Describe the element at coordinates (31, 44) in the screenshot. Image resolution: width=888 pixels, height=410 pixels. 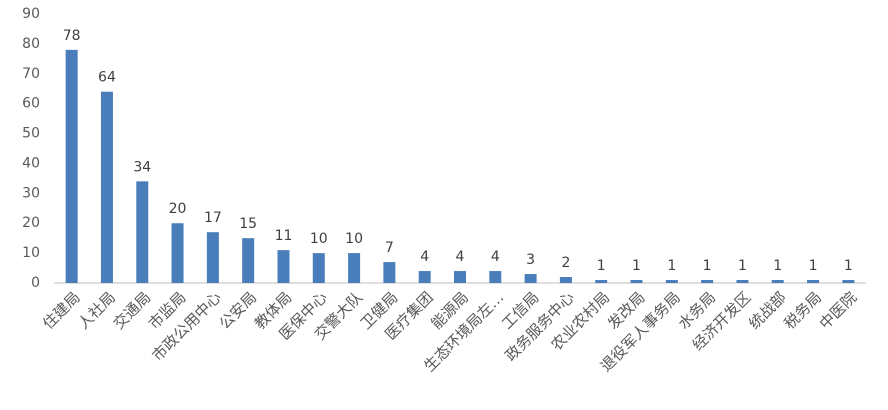
I see `y-tick-label: 80` at that location.